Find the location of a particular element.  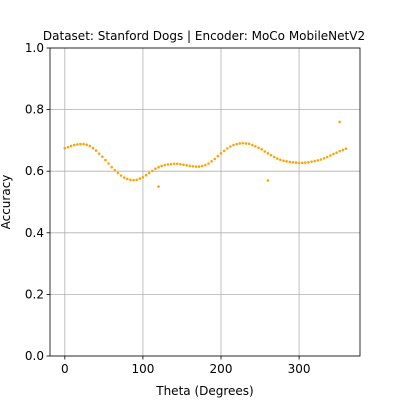

y-tick-label: 0.4 is located at coordinates (34, 233).